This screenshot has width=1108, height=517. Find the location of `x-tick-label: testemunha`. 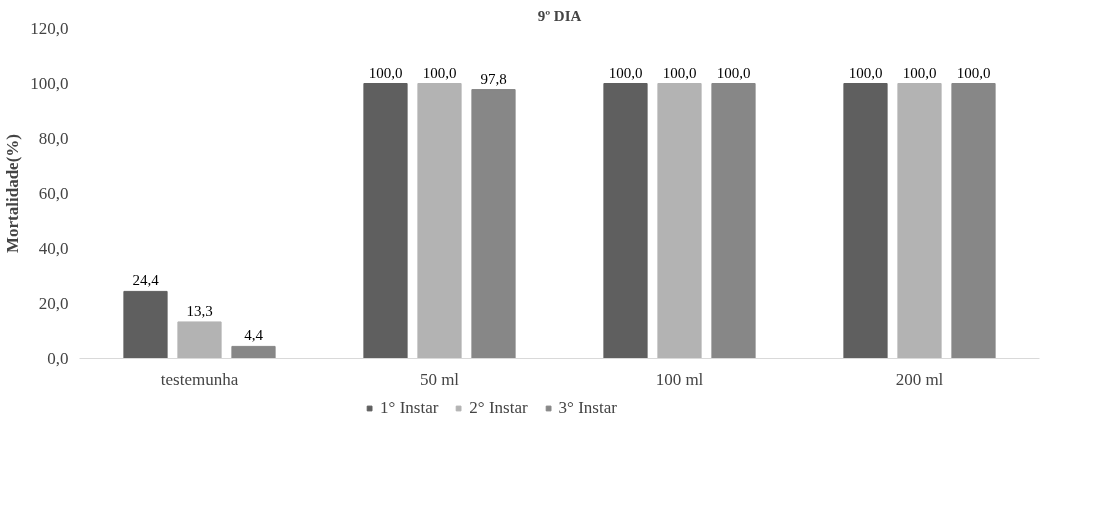

x-tick-label: testemunha is located at coordinates (199, 379).